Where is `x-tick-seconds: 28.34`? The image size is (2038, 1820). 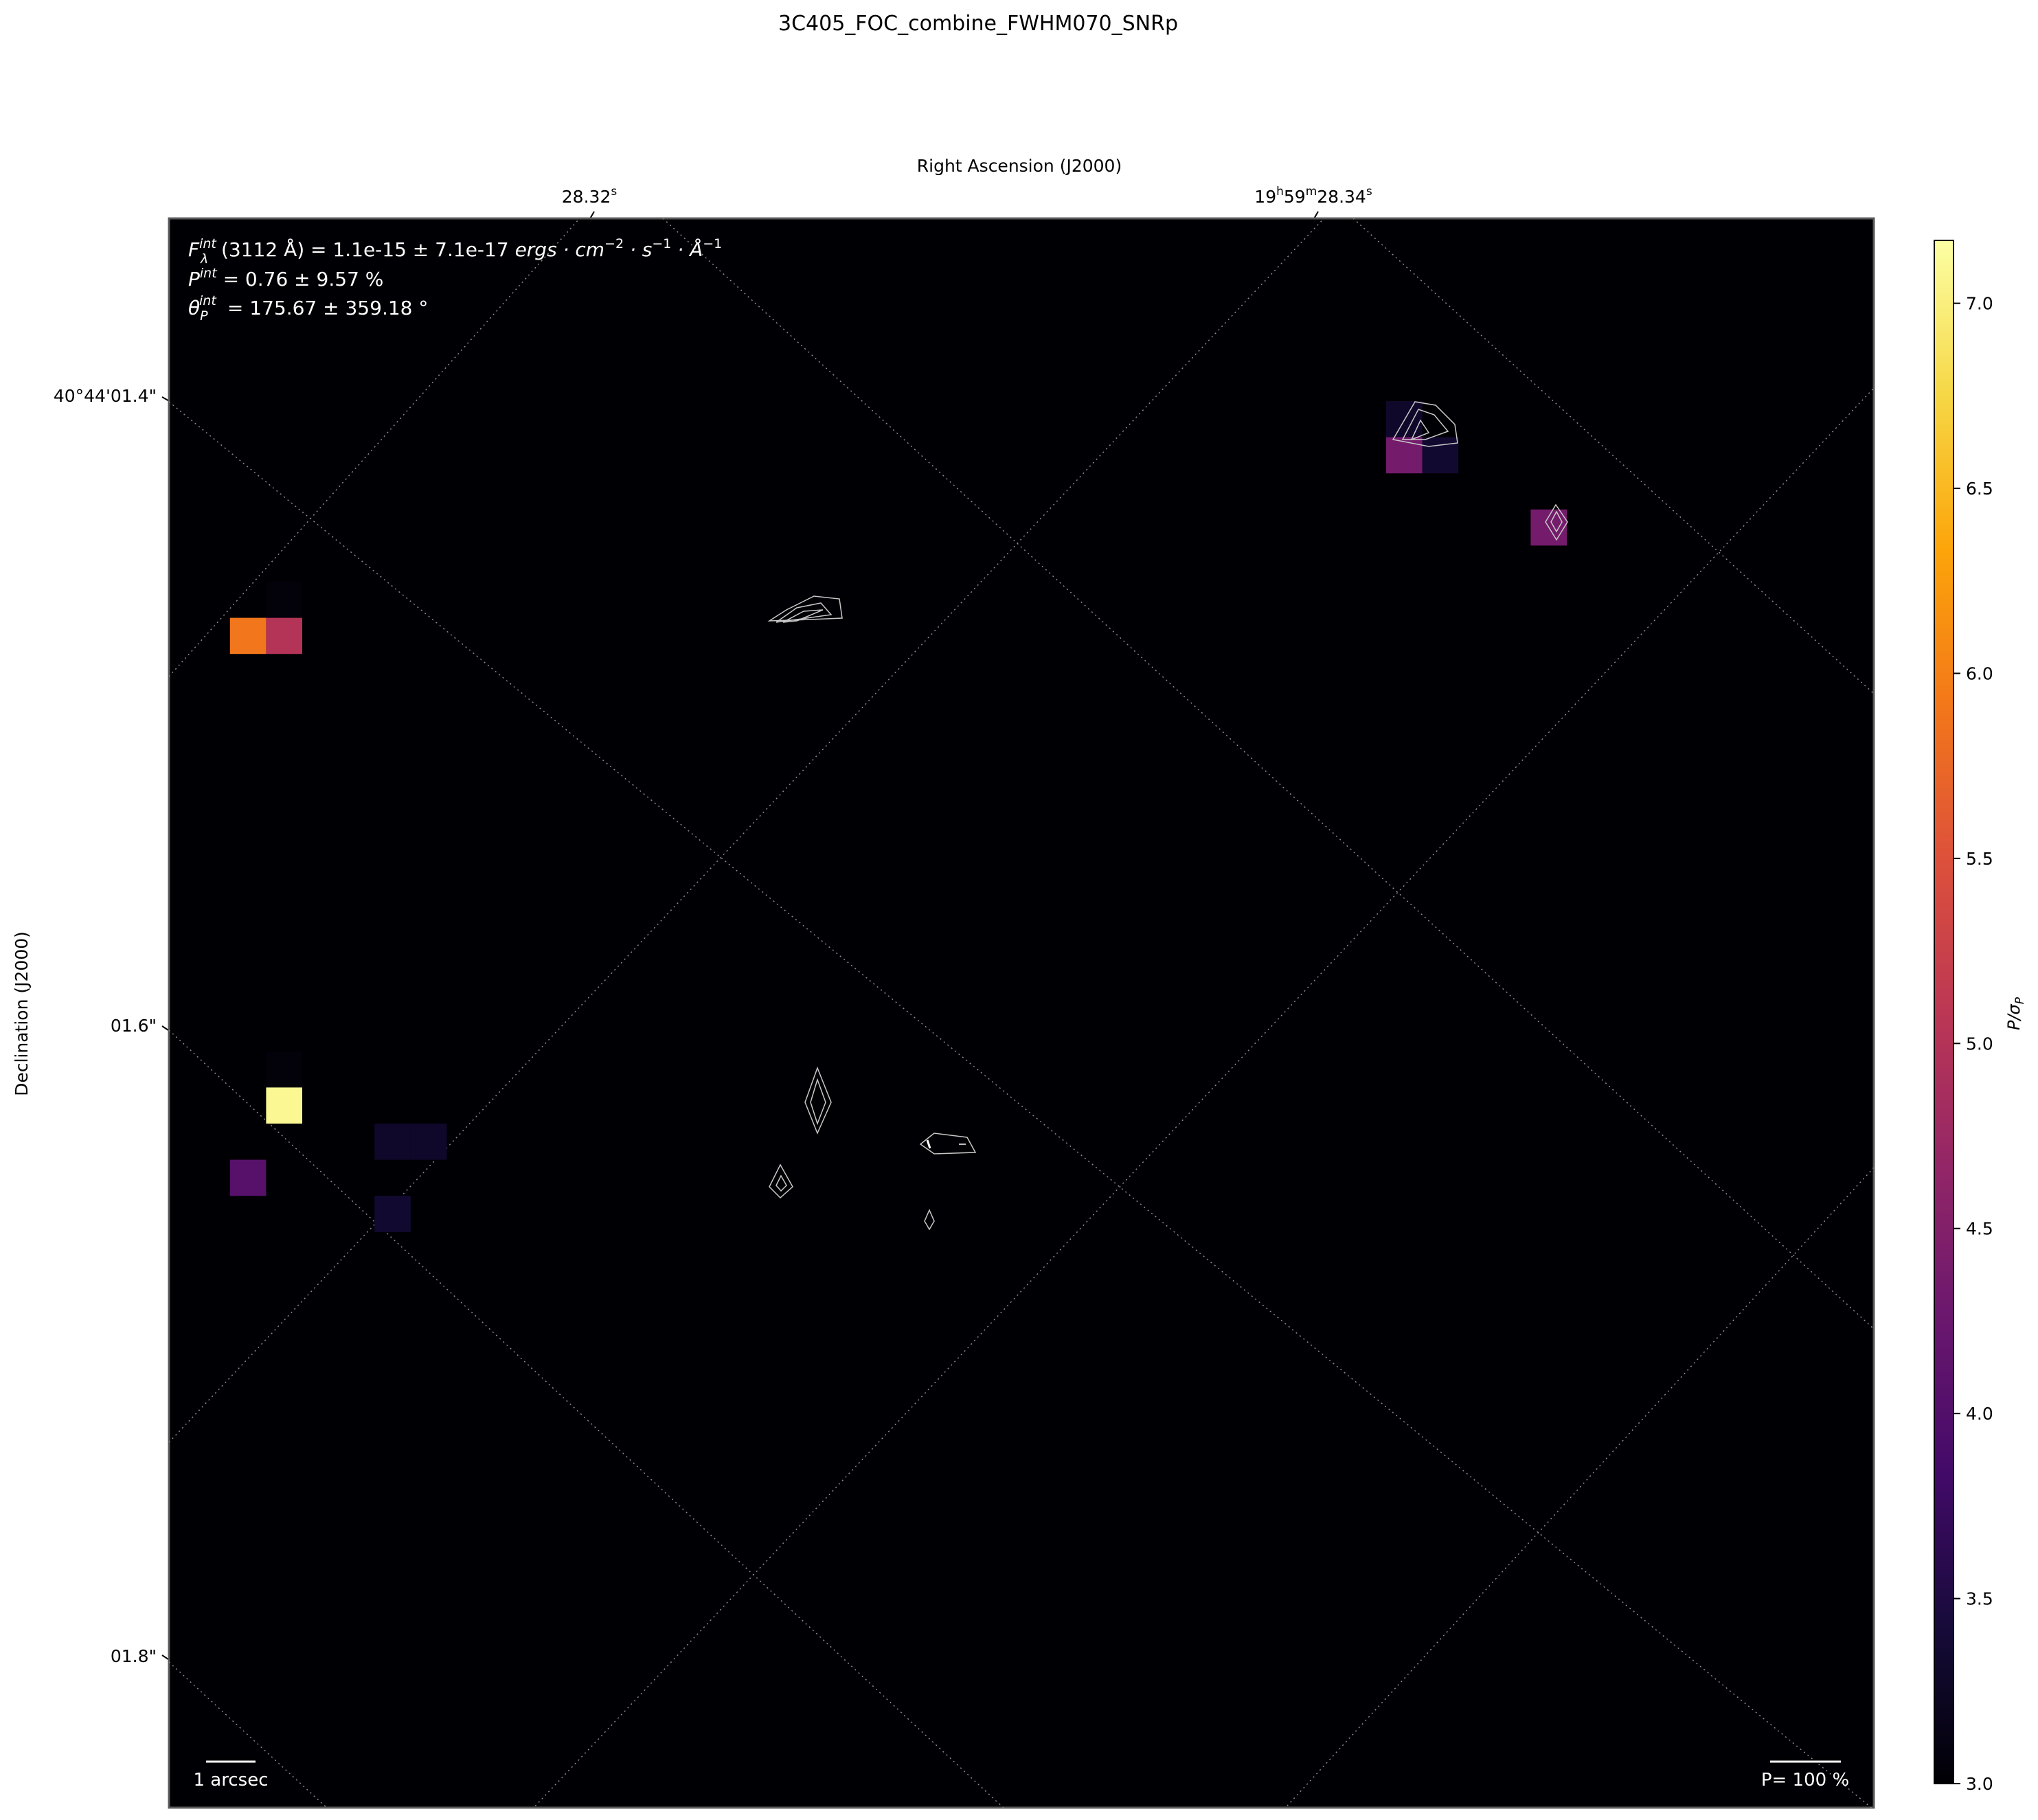 x-tick-seconds: 28.34 is located at coordinates (1341, 197).